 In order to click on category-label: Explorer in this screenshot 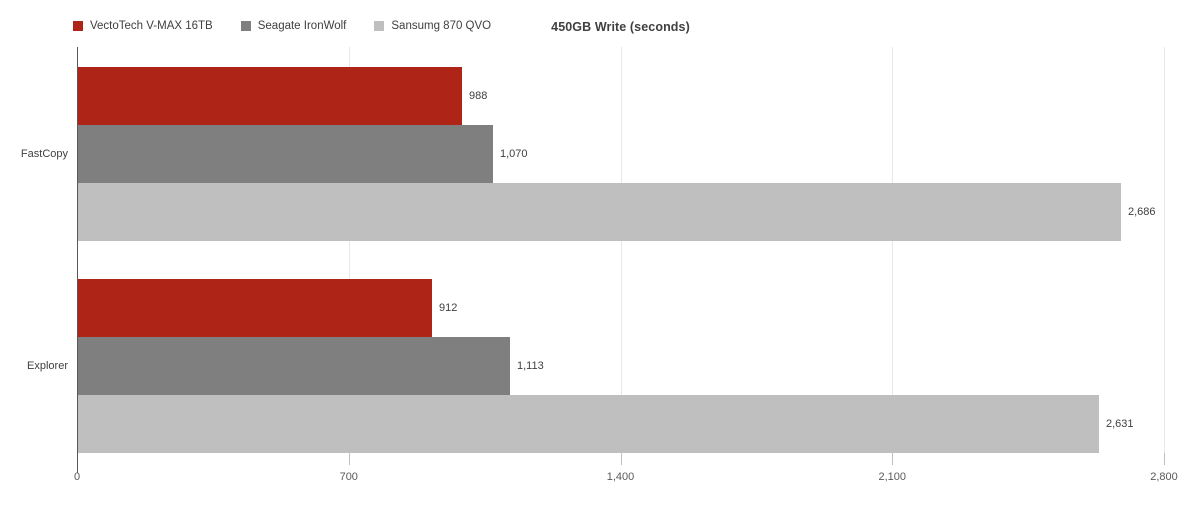, I will do `click(47, 366)`.